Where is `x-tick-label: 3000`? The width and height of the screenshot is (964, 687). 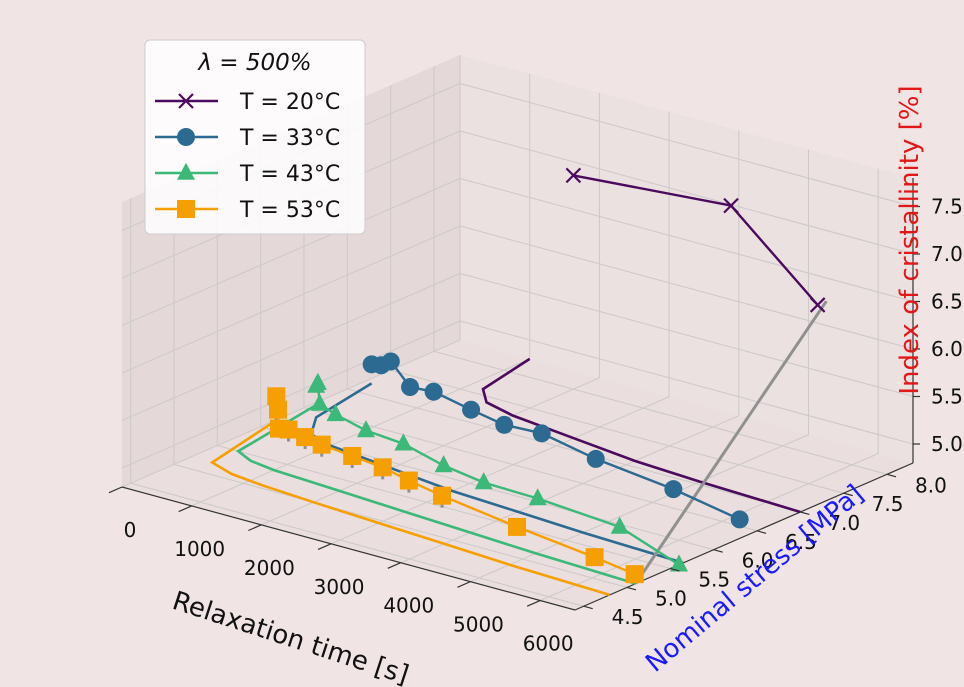
x-tick-label: 3000 is located at coordinates (339, 587).